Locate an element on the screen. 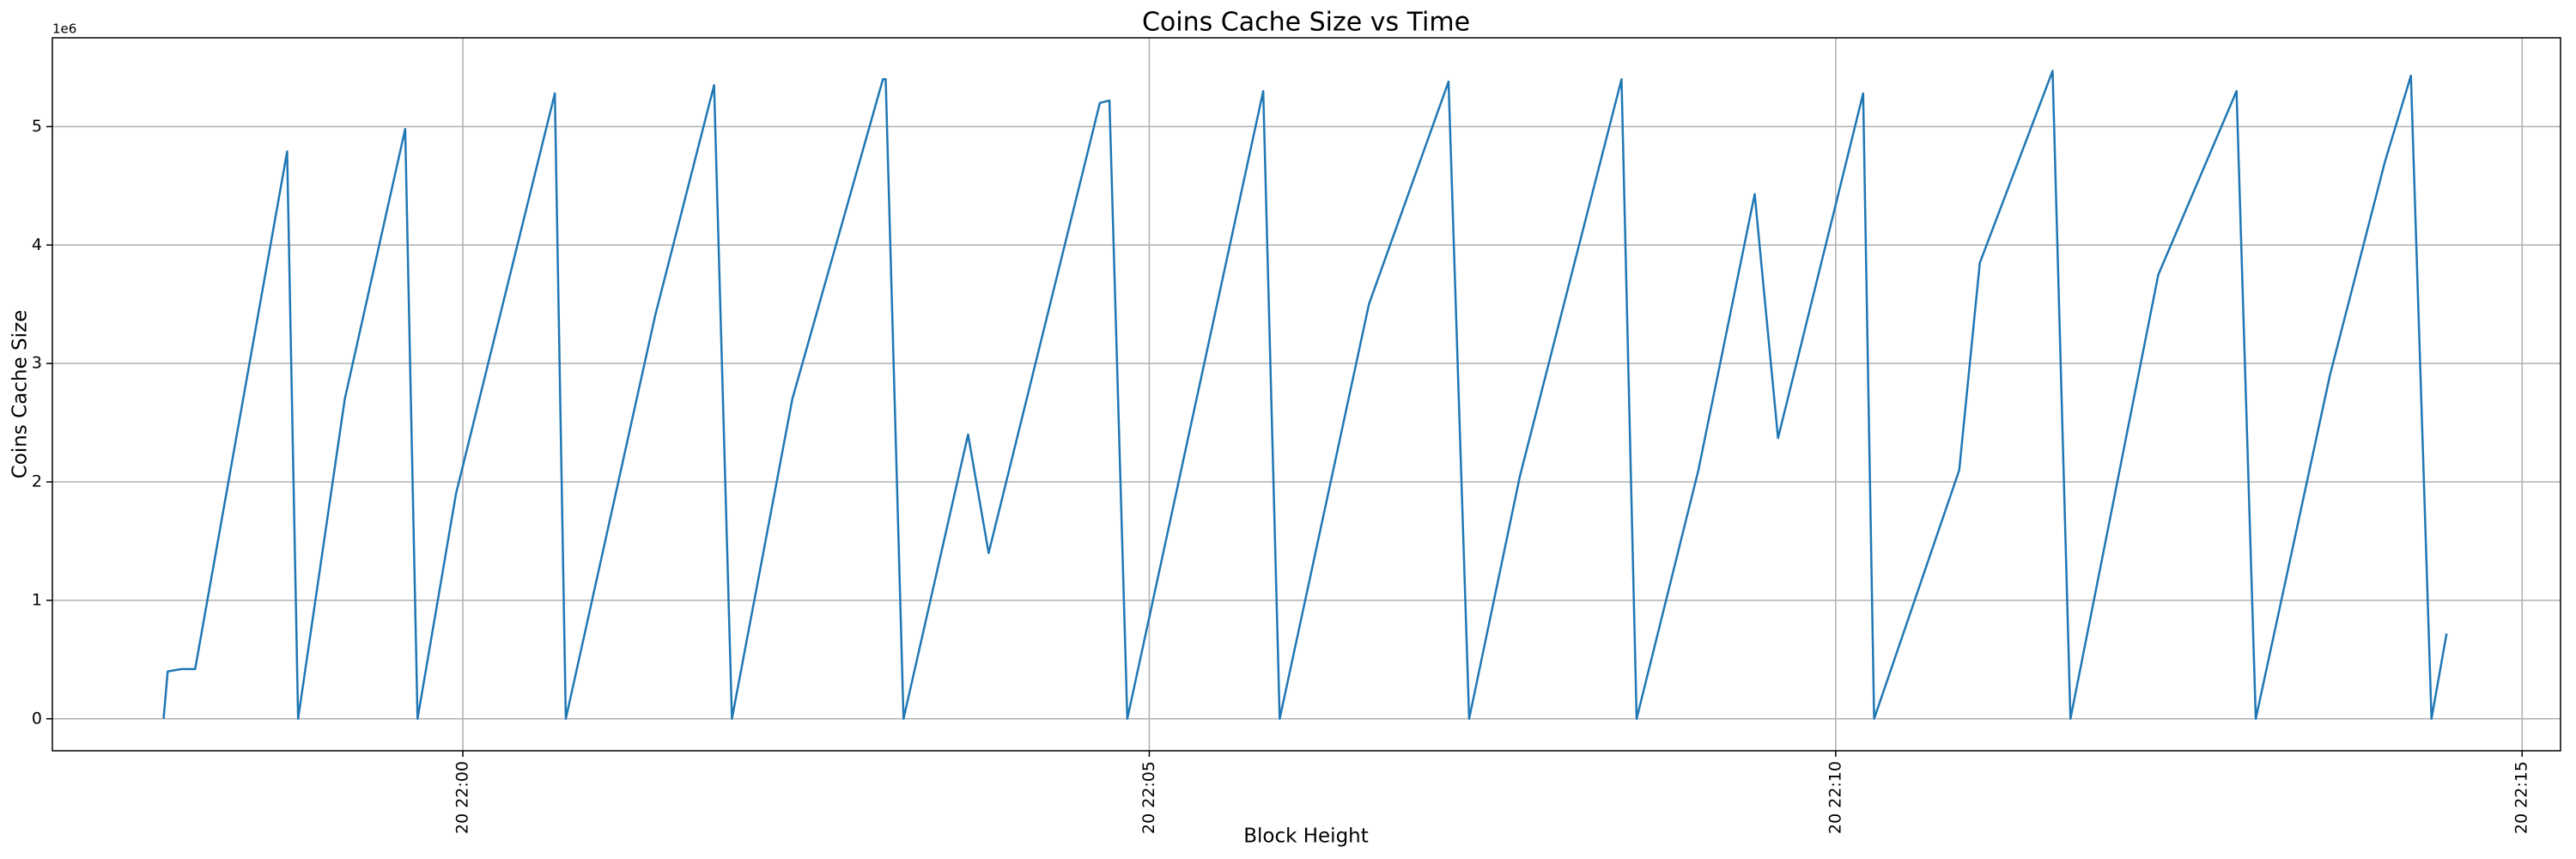 This screenshot has height=859, width=2576. x-tick-label: 20 22:05 is located at coordinates (1148, 798).